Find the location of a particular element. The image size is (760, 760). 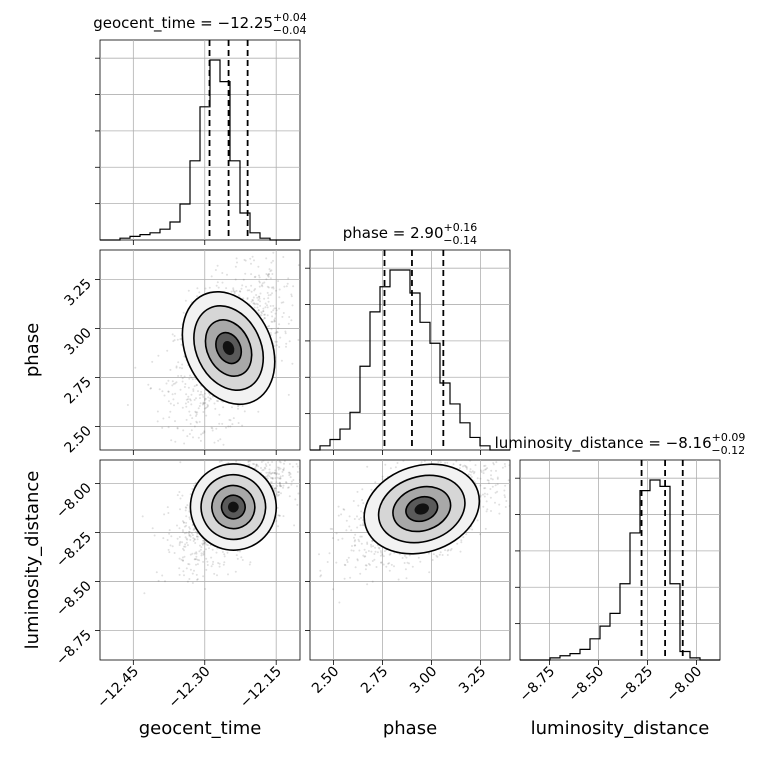

hist-panel-geocent_time: geocent_time = −12.25+0.04 −0.04 is located at coordinates (200, 126).